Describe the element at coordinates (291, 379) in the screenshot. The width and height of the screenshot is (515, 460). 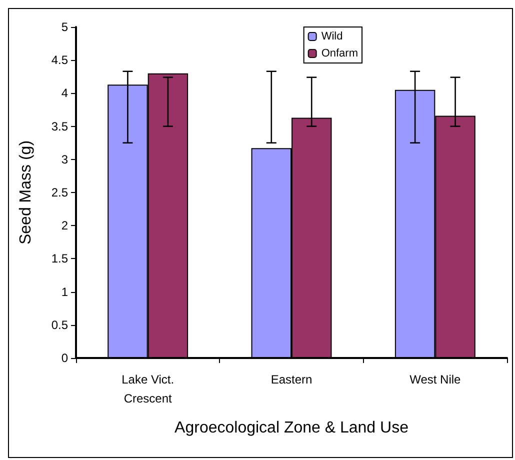
I see `x-tick-label: Eastern` at that location.